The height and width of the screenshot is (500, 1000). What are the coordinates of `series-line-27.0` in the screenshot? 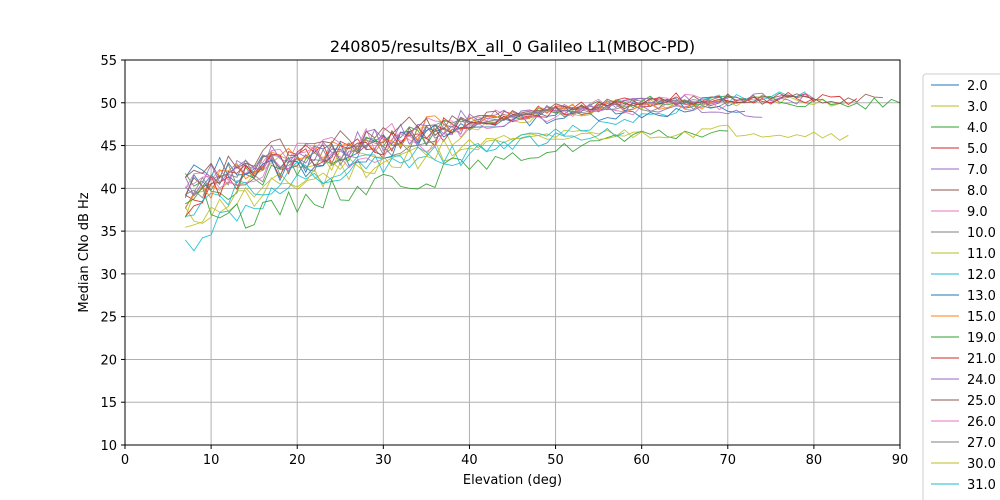 It's located at (457, 147).